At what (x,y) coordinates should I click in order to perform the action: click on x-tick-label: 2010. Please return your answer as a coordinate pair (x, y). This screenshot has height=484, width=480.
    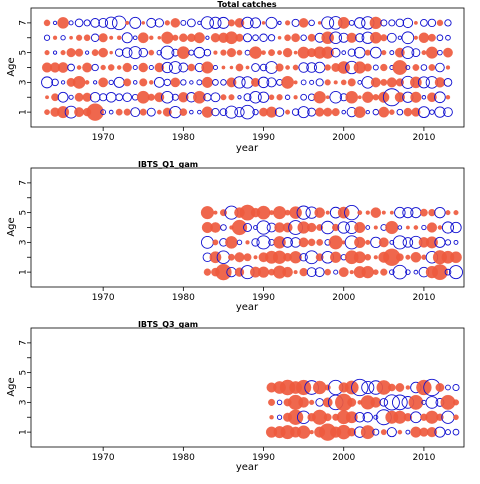
    Looking at the image, I should click on (423, 138).